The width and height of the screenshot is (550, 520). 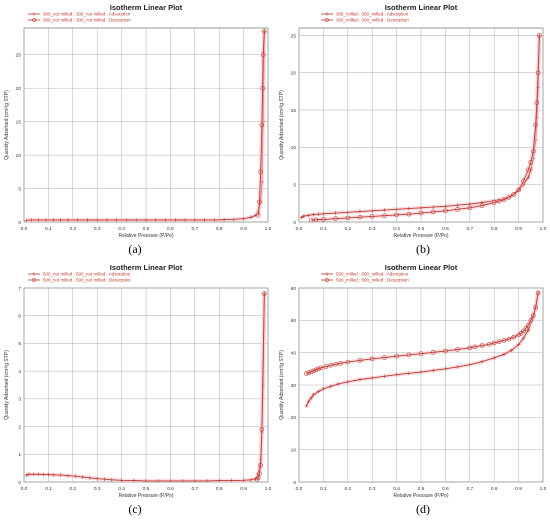 What do you see at coordinates (372, 280) in the screenshot?
I see `legend-entry-label: 500_milled : 500_milled : Desorption` at bounding box center [372, 280].